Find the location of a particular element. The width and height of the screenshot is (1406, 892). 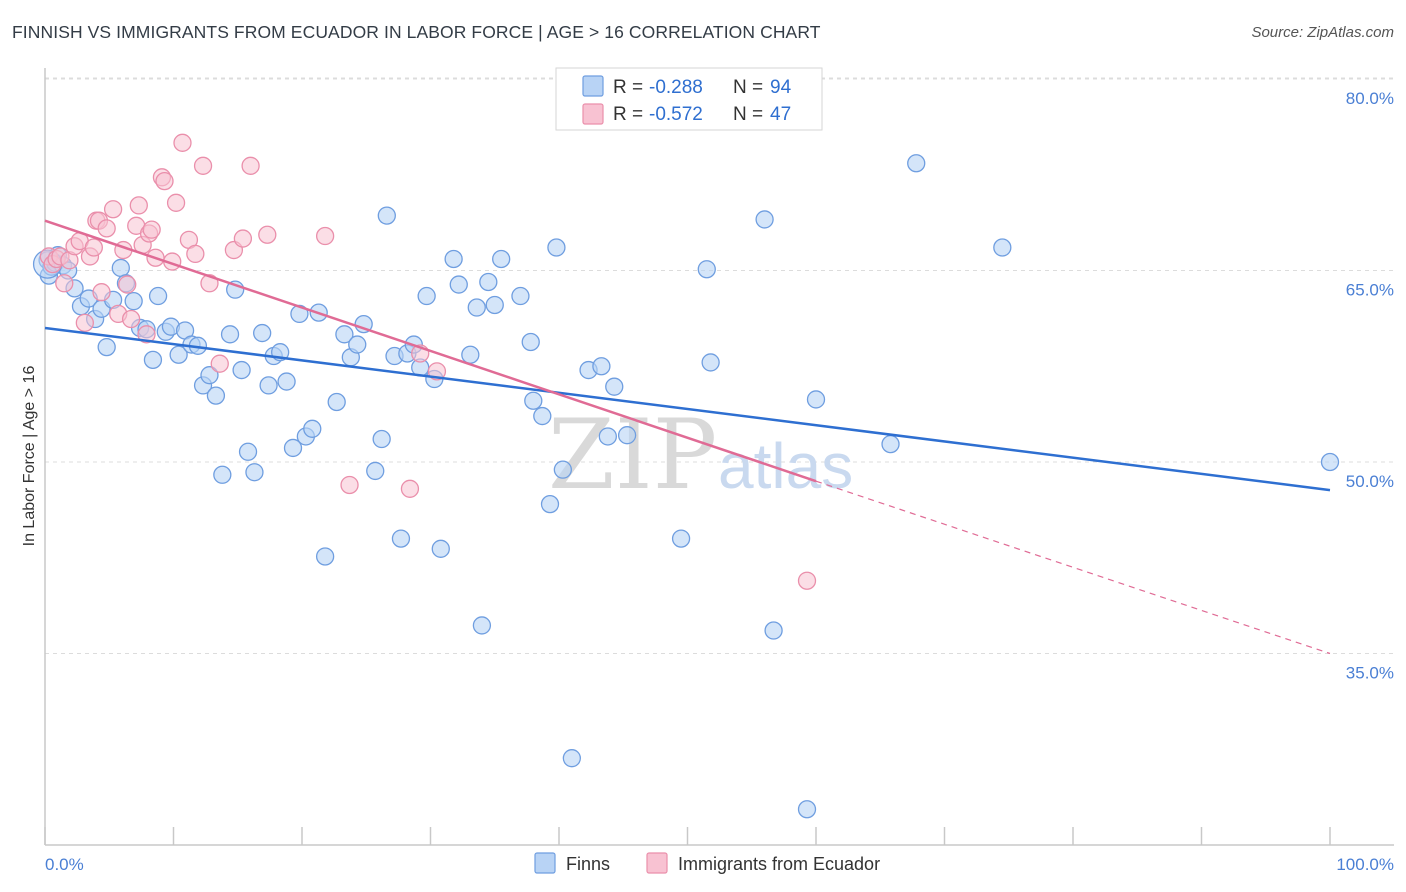

legend-r-label-finns: R = is located at coordinates (628, 87).